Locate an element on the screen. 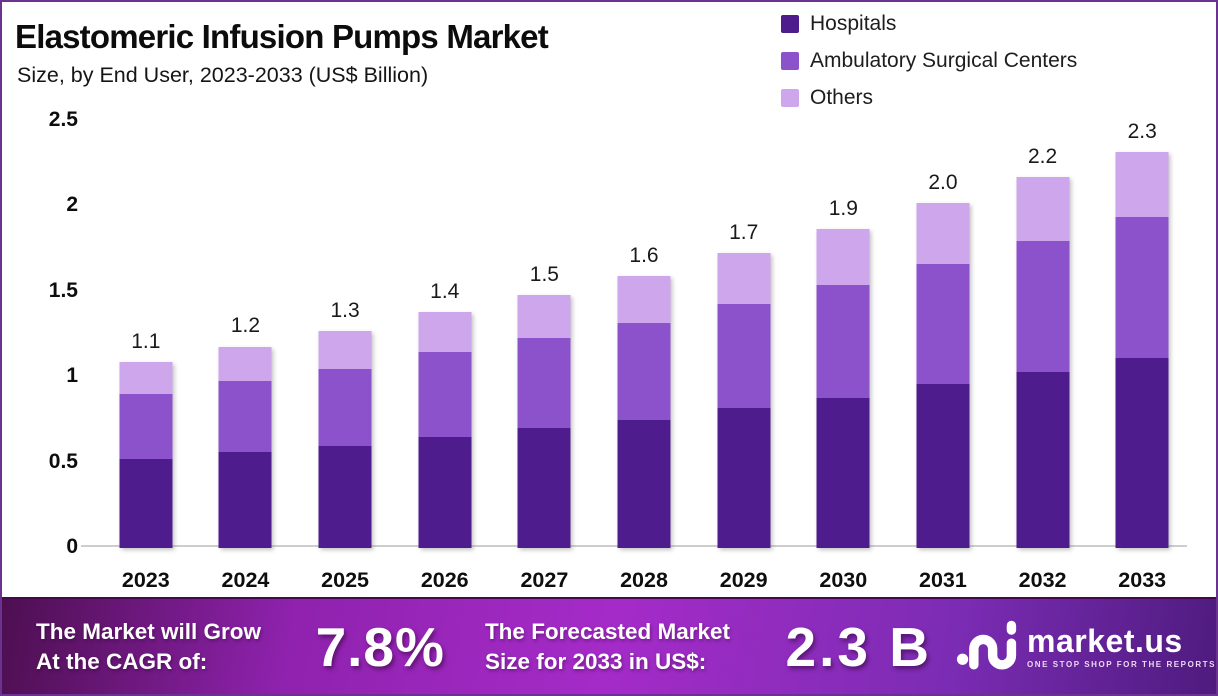  bar-total-label: 2.3 is located at coordinates (1142, 131).